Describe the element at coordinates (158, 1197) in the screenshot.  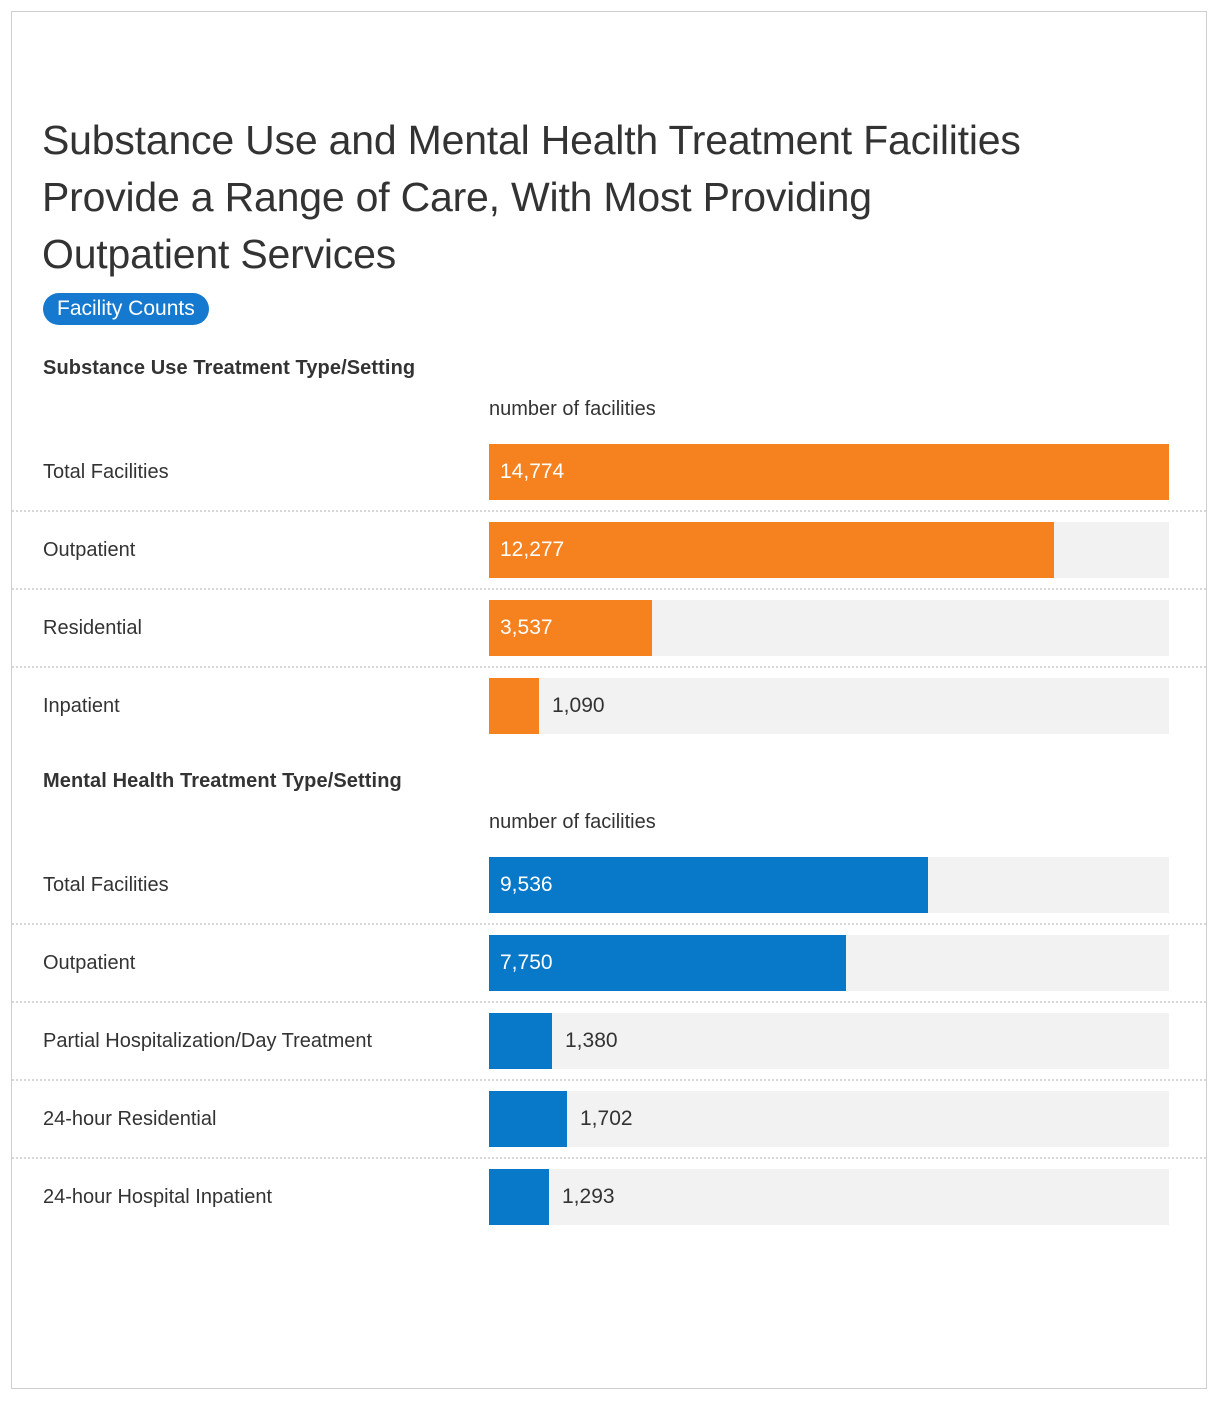
I see `bar-row-label: 24-hour Hospital Inpatient` at that location.